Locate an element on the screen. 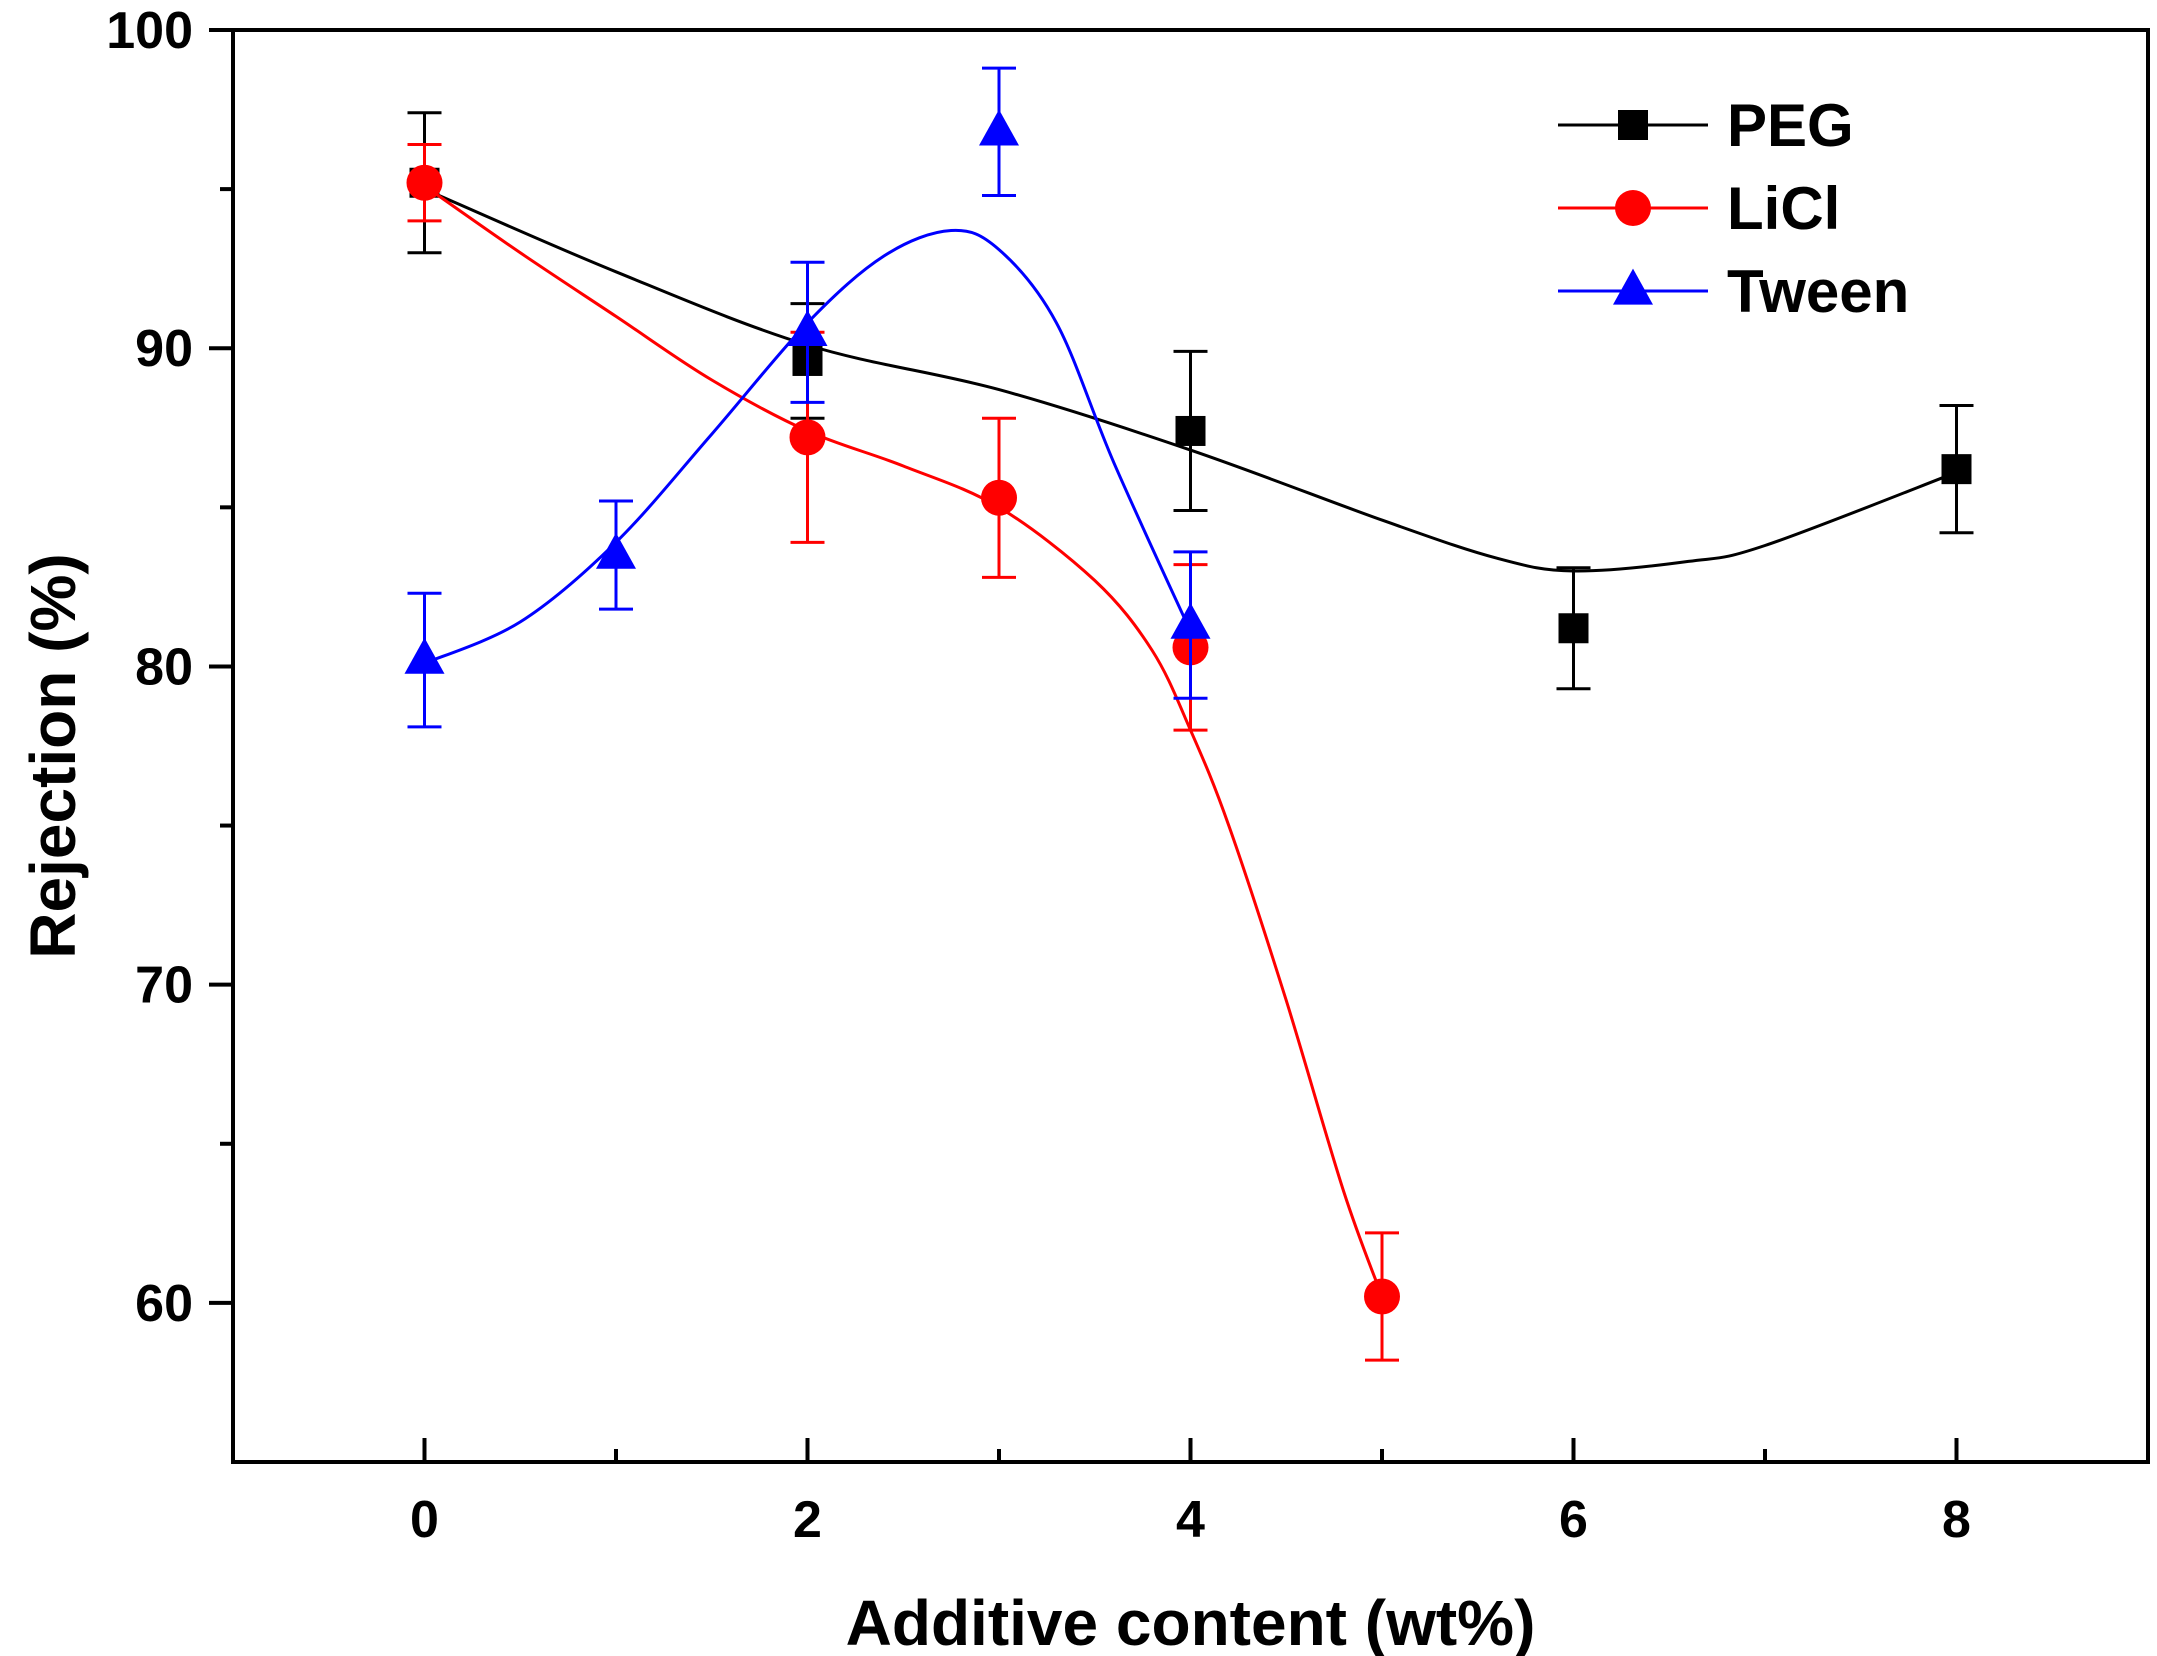 The image size is (2157, 1656). series-tween-line is located at coordinates (807, 446).